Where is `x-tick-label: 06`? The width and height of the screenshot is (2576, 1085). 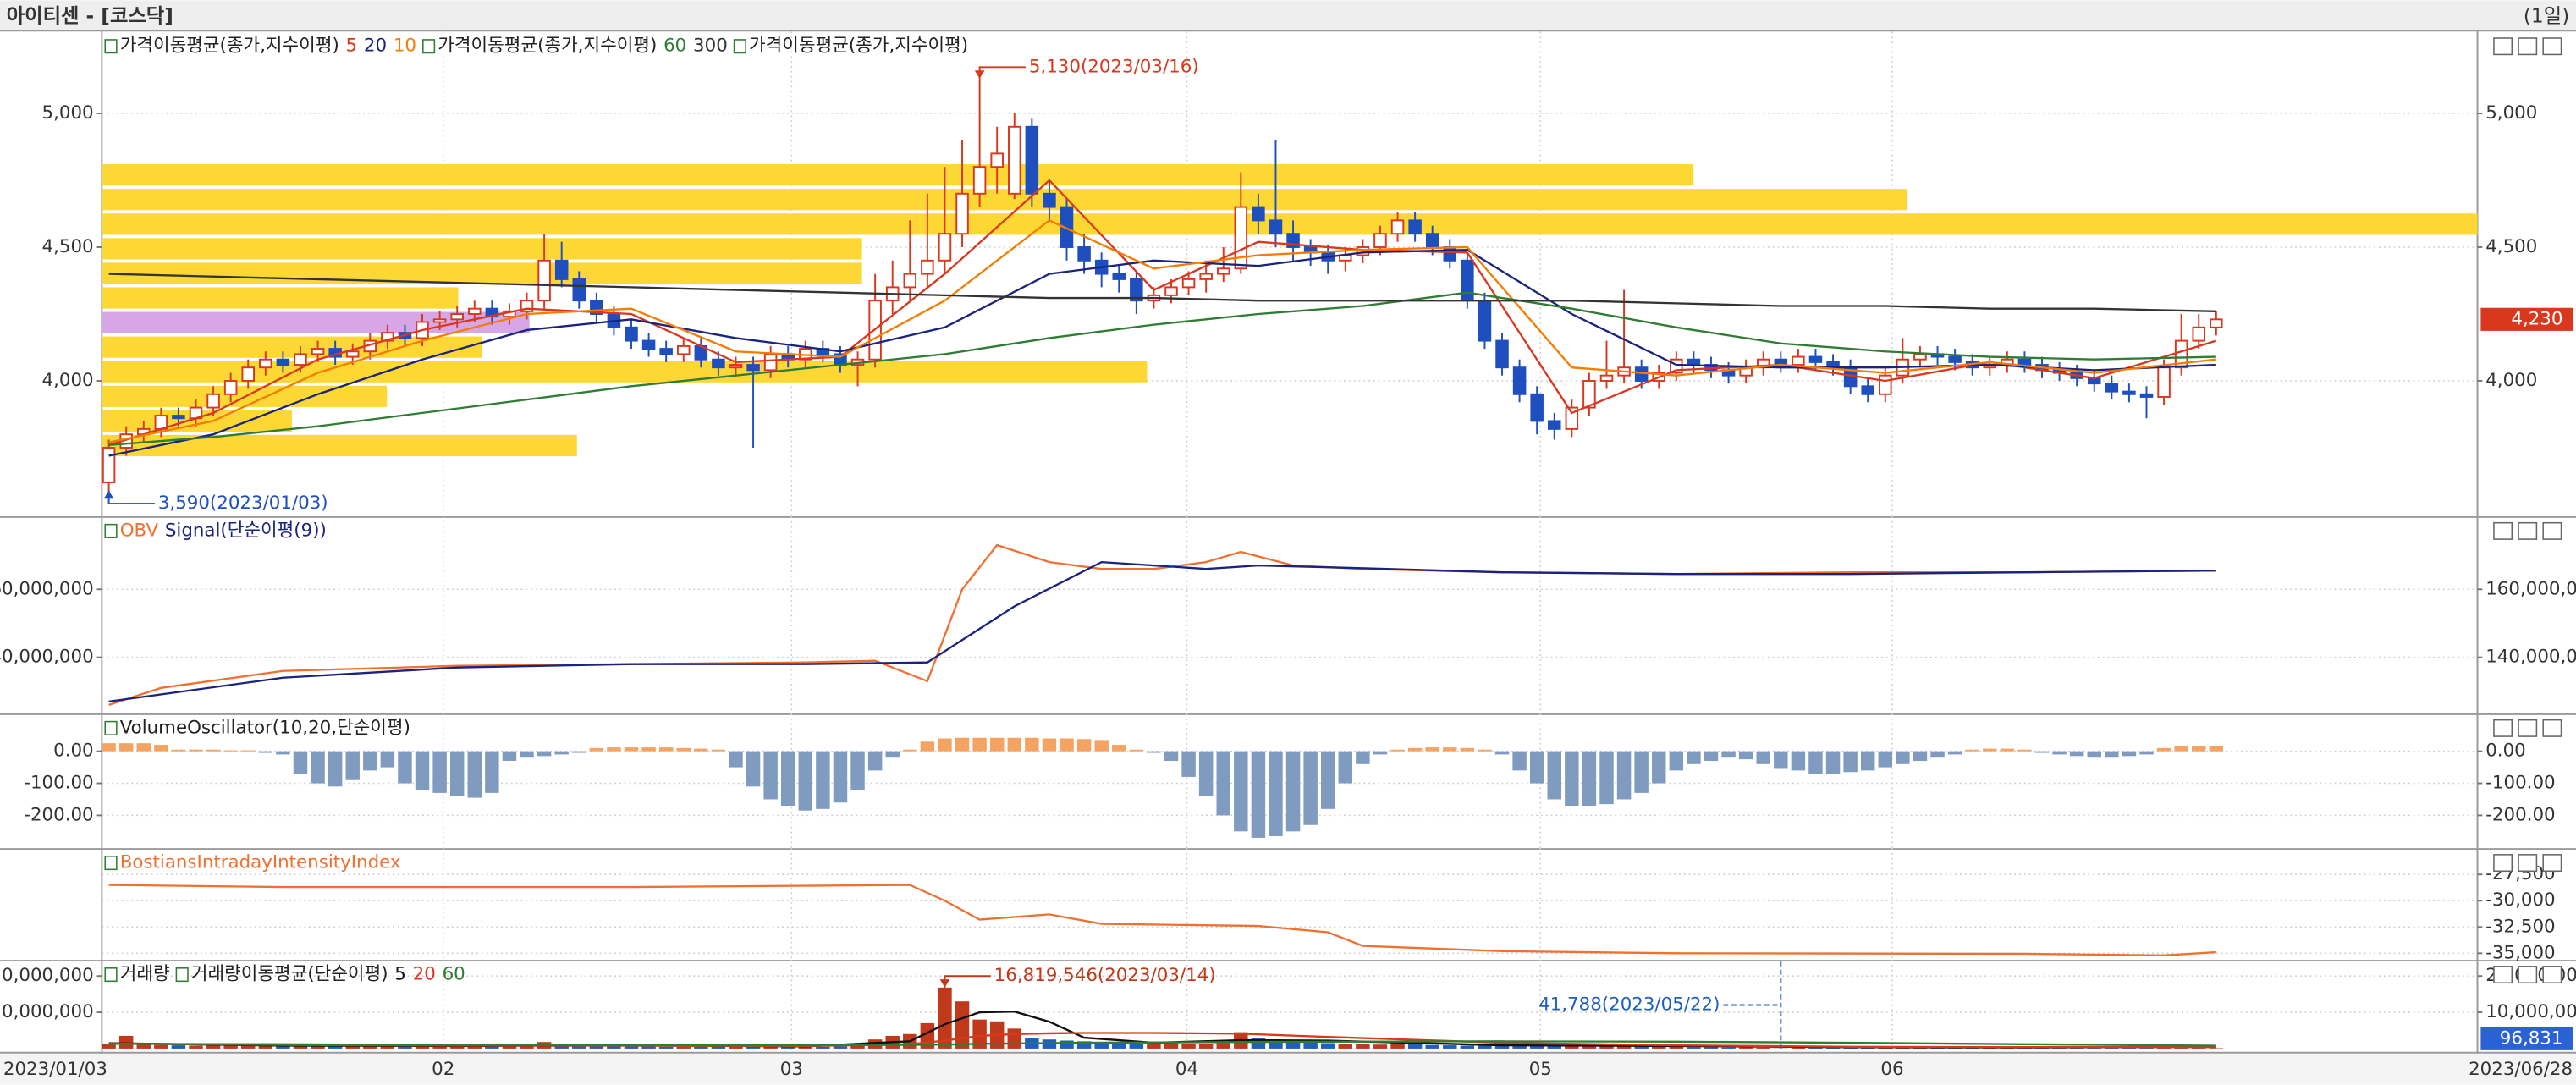
x-tick-label: 06 is located at coordinates (1891, 1069).